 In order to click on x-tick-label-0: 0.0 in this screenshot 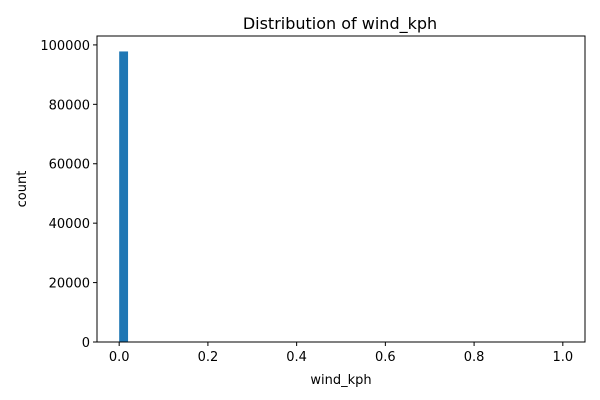, I will do `click(119, 357)`.